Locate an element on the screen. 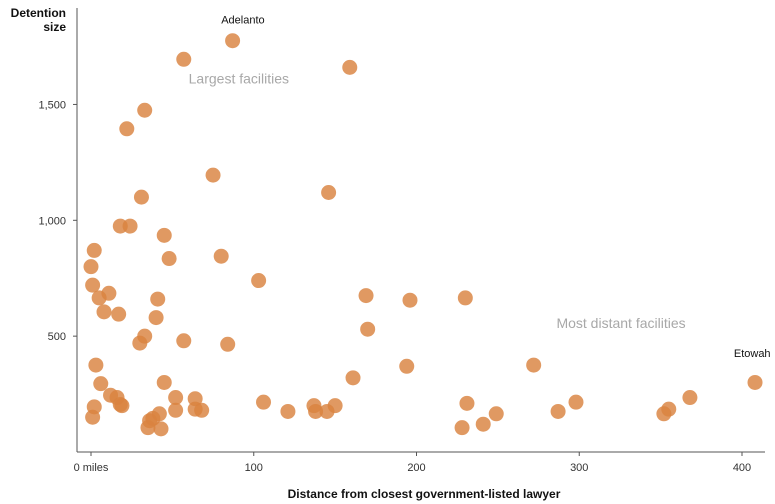 The width and height of the screenshot is (775, 504). y-tick-label: 1,000 is located at coordinates (52, 221).